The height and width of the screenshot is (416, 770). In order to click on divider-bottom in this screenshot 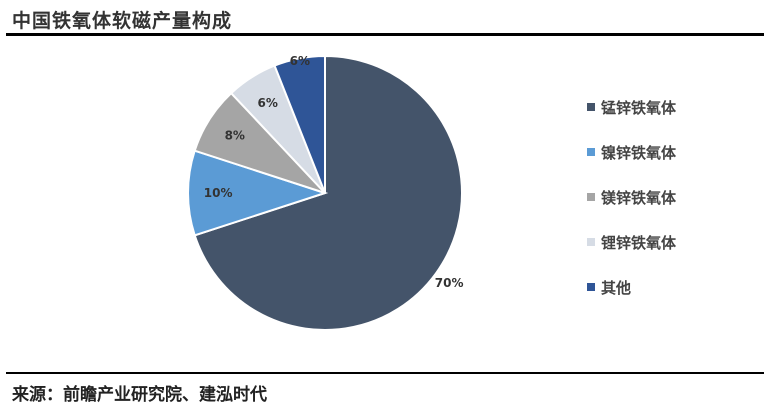, I will do `click(385, 373)`.